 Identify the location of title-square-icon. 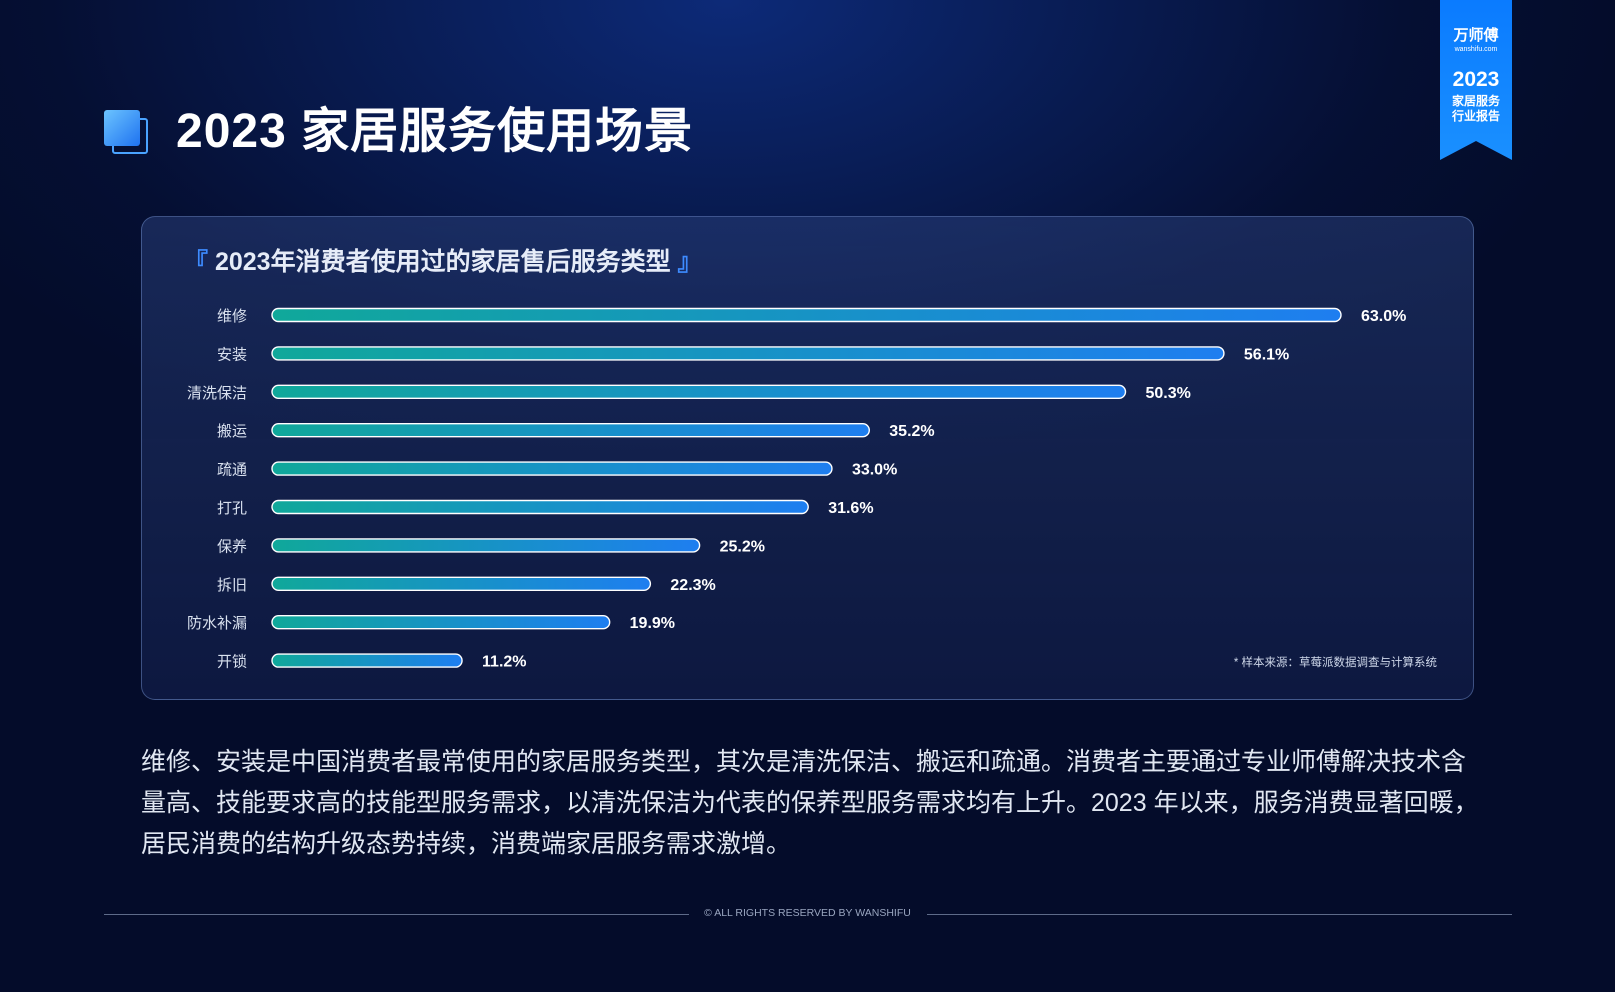
(127, 133).